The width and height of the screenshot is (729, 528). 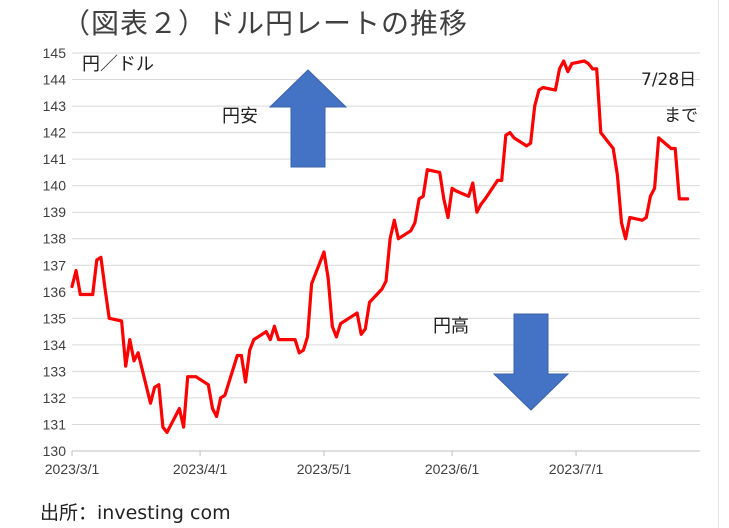 What do you see at coordinates (72, 469) in the screenshot?
I see `x-tick-label: 2023/3/1` at bounding box center [72, 469].